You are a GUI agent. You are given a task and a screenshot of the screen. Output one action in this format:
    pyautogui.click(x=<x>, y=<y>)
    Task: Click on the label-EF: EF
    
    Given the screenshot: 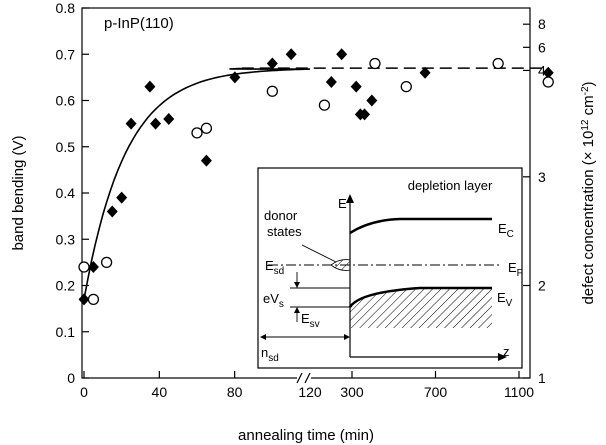 What is the action you would take?
    pyautogui.click(x=515, y=269)
    